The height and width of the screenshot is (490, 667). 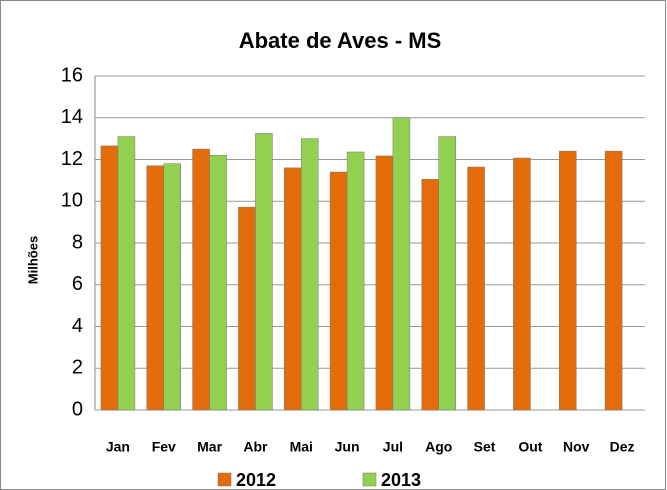 I want to click on x-tick-label: Mar, so click(x=209, y=447).